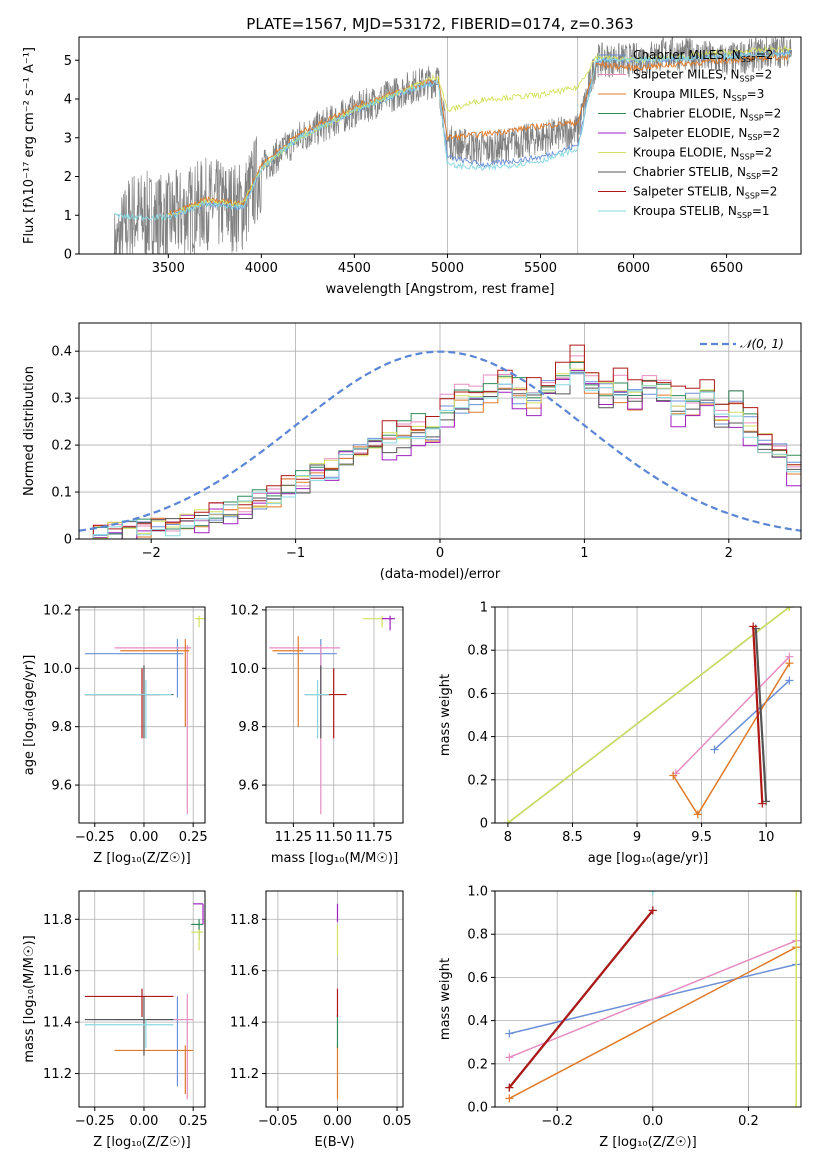 This screenshot has height=1170, width=819. What do you see at coordinates (29, 431) in the screenshot?
I see `y-axis-label: Normed distribution` at bounding box center [29, 431].